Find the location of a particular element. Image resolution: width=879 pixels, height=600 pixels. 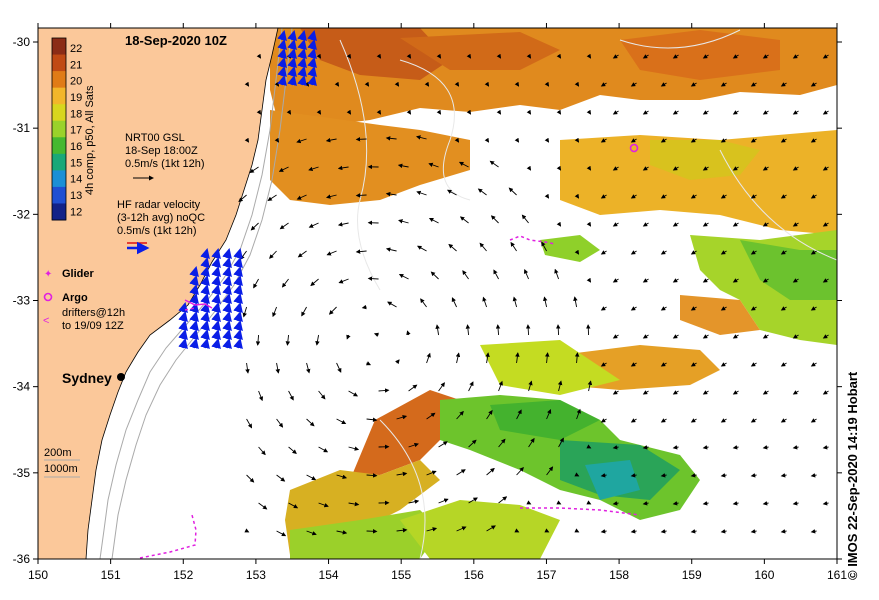

argo-legend-label: Argo is located at coordinates (75, 298).